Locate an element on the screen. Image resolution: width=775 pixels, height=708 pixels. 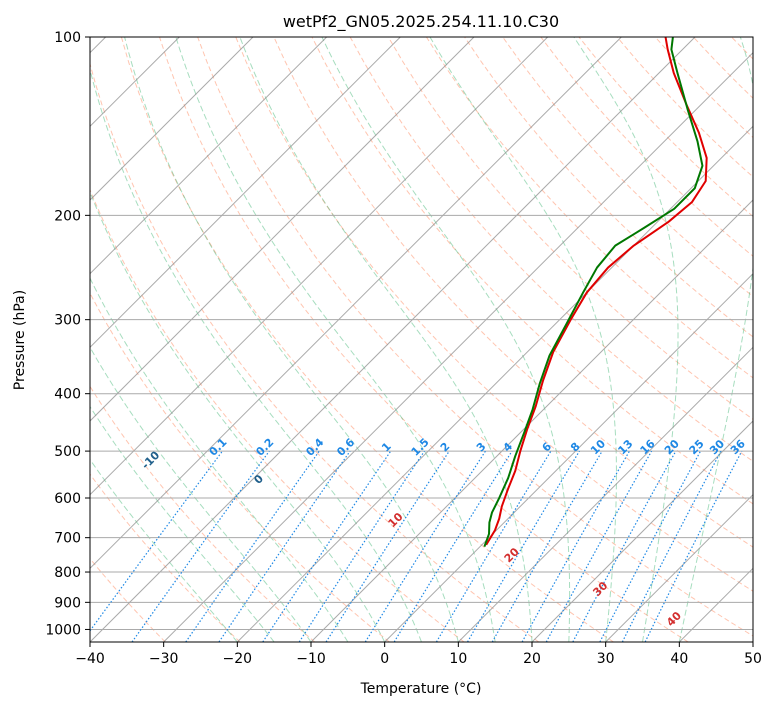
x-tick-label: 0 is located at coordinates (384, 659).